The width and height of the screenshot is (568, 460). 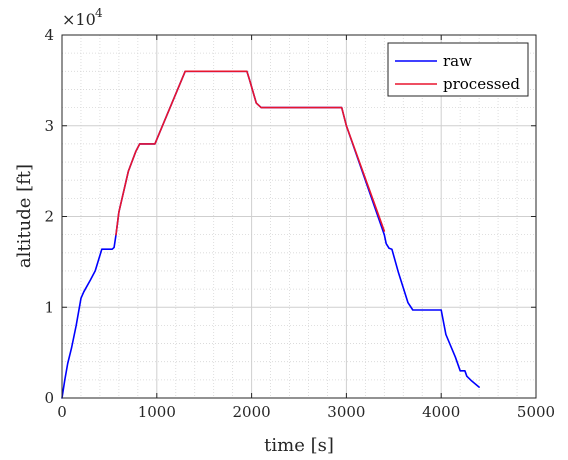 What do you see at coordinates (157, 412) in the screenshot?
I see `x-tick-label: 1000` at bounding box center [157, 412].